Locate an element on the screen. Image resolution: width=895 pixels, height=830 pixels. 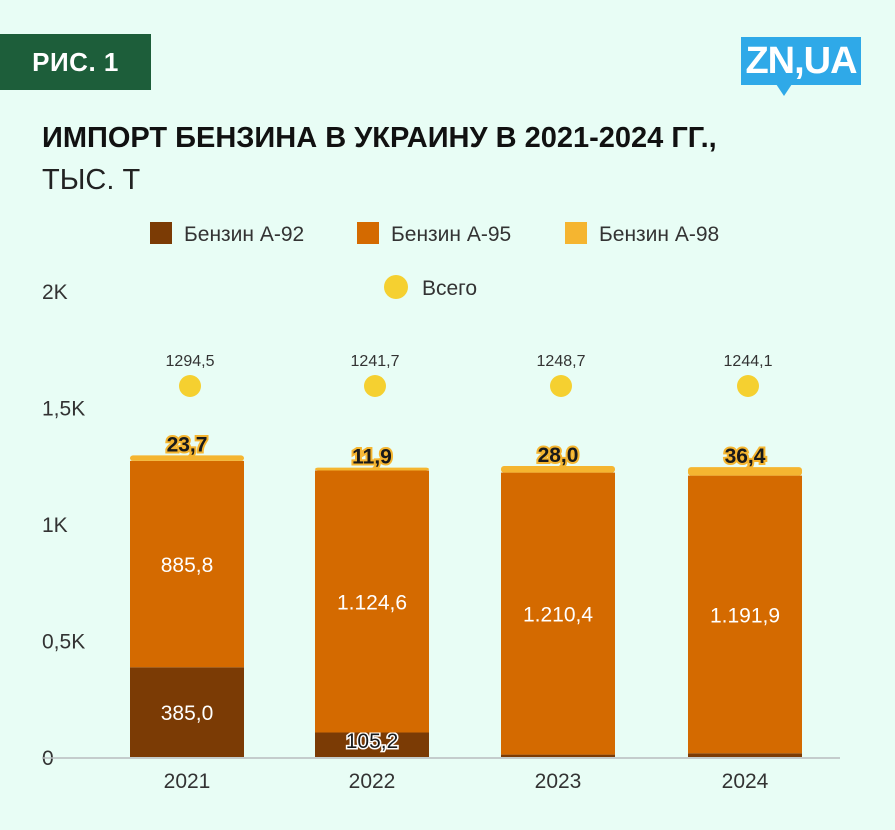
data-label: 1.210,4 is located at coordinates (558, 615).